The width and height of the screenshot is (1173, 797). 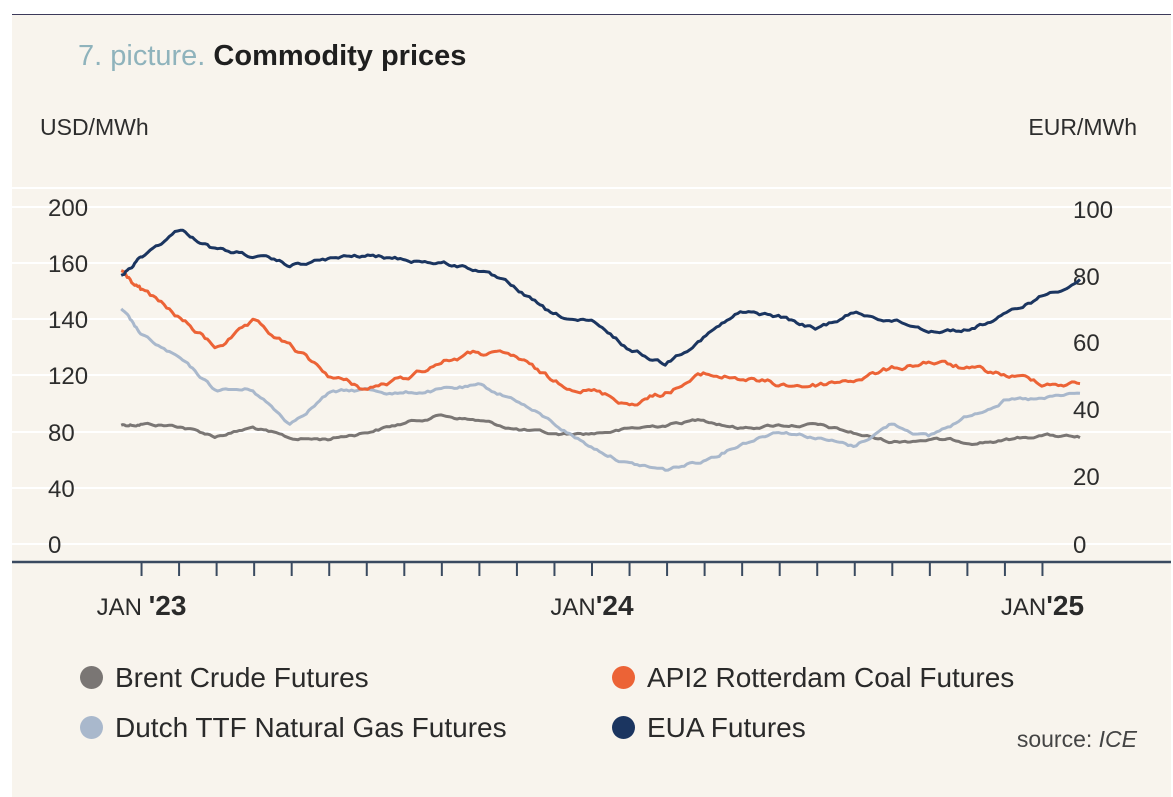 I want to click on right-tick-label: 20, so click(x=1086, y=477).